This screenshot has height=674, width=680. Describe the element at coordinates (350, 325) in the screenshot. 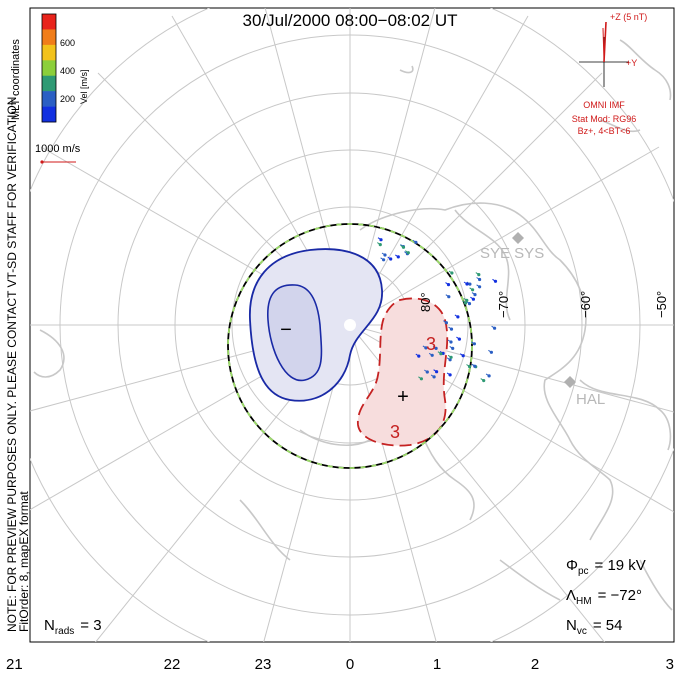

I see `pole-marker` at that location.